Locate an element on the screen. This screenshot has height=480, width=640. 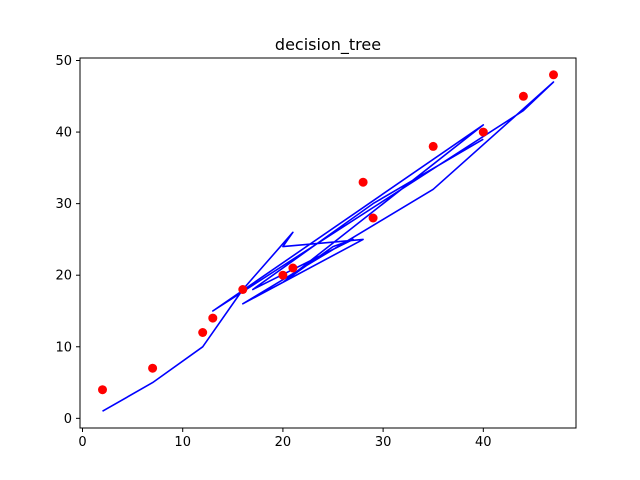
y-tick-label: 20 is located at coordinates (63, 276).